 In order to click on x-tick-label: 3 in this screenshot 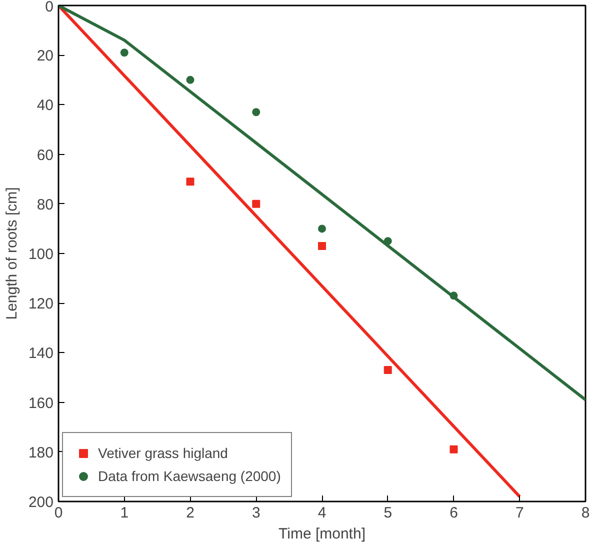, I will do `click(256, 513)`.